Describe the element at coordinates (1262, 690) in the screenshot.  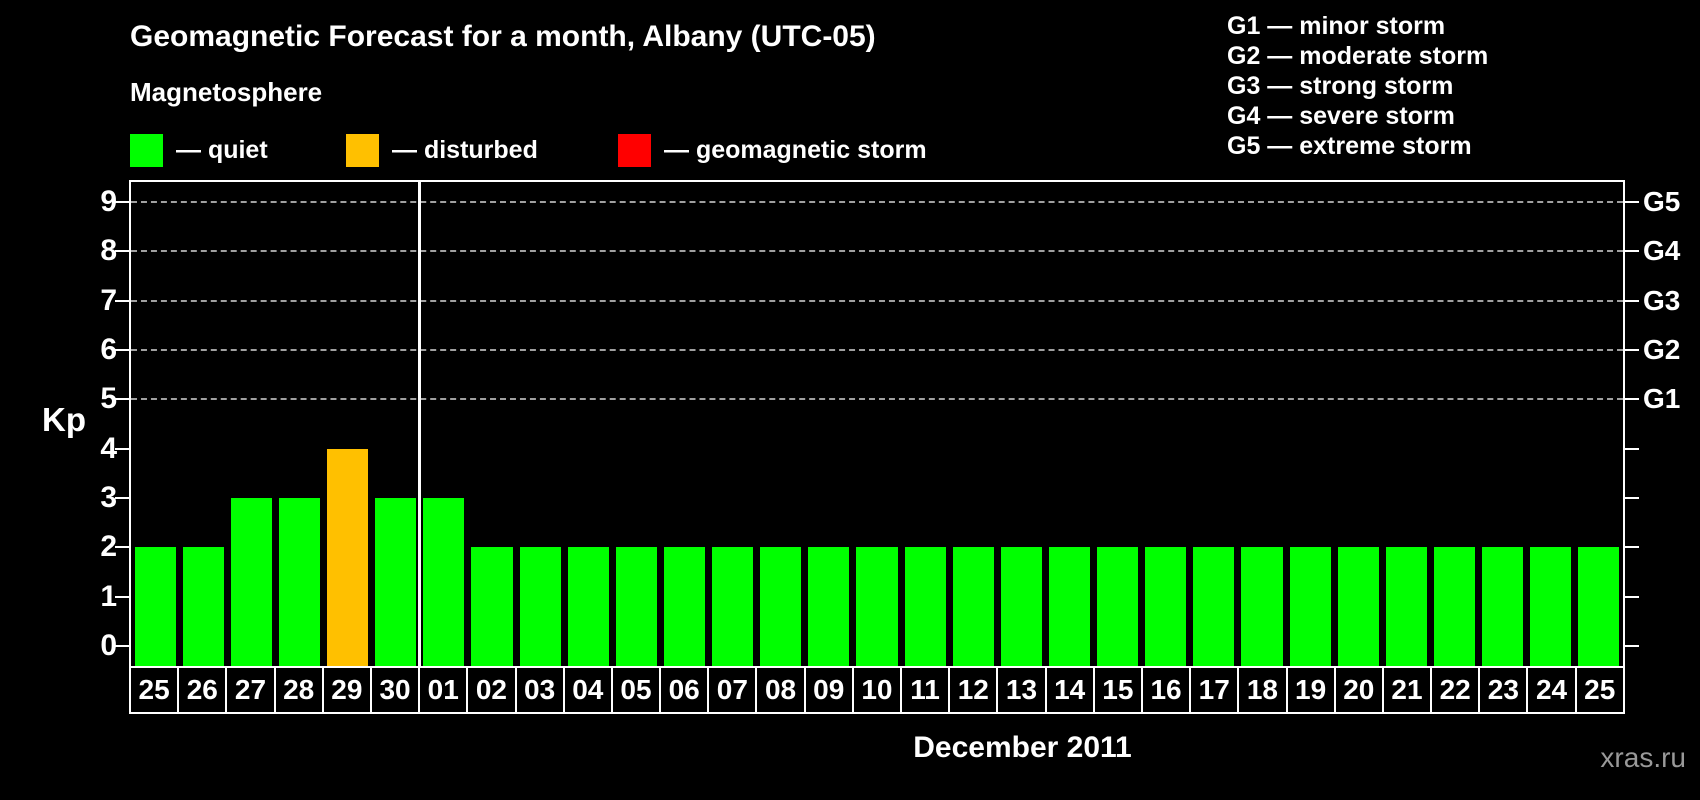
I see `day-label-box: 18` at that location.